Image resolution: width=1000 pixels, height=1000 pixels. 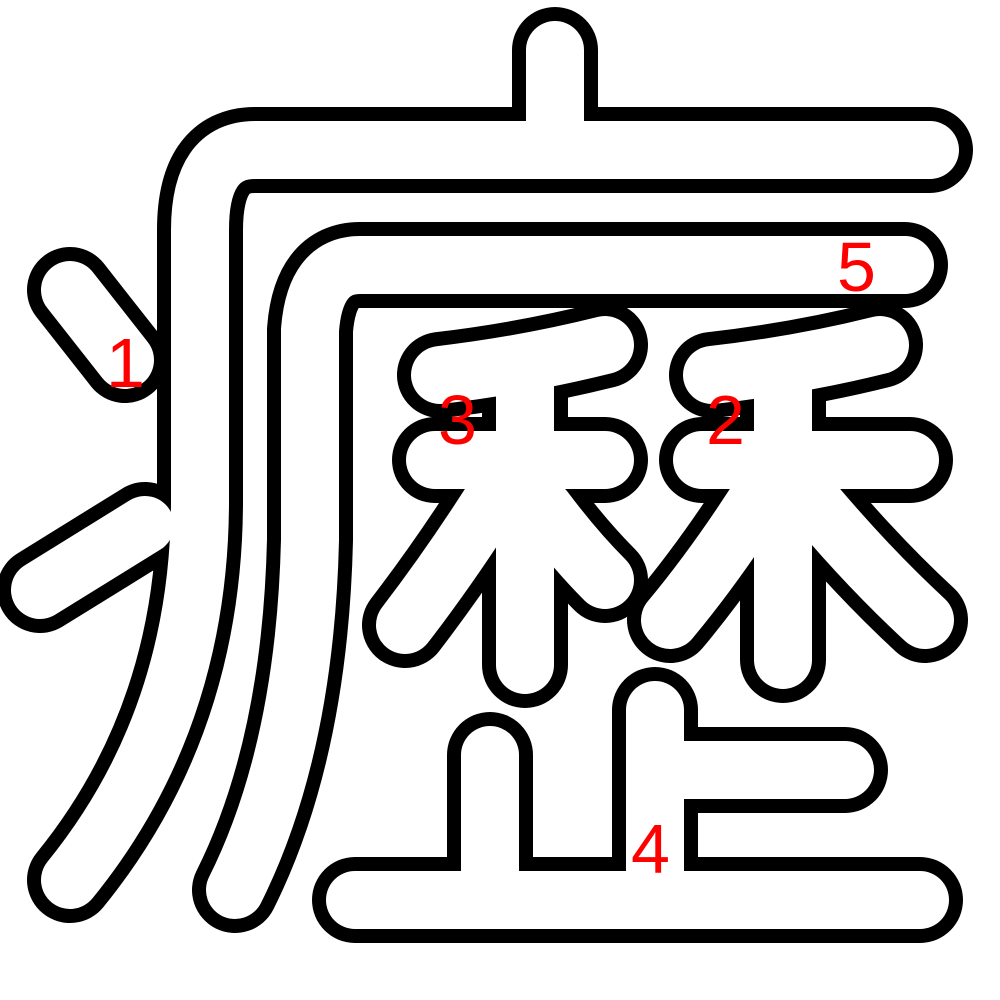 I want to click on stroke-label-4: 4, so click(x=650, y=849).